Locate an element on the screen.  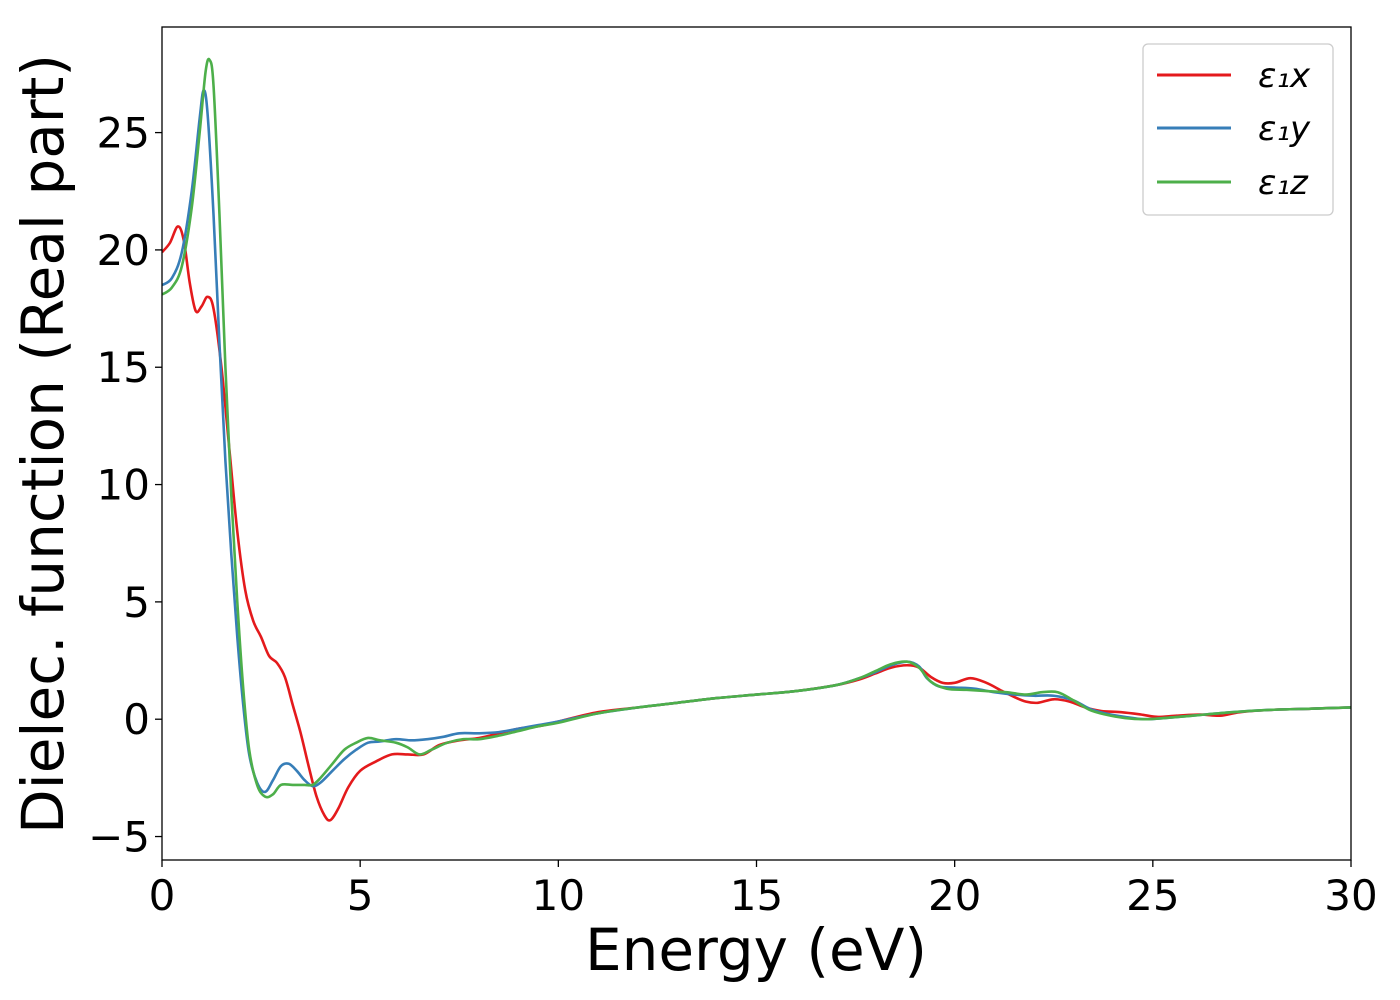
y-tick-label: 0 is located at coordinates (136, 719).